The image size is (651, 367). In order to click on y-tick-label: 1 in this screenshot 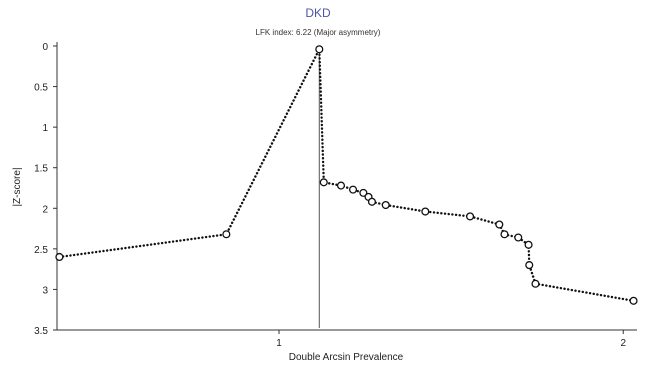, I will do `click(45, 128)`.